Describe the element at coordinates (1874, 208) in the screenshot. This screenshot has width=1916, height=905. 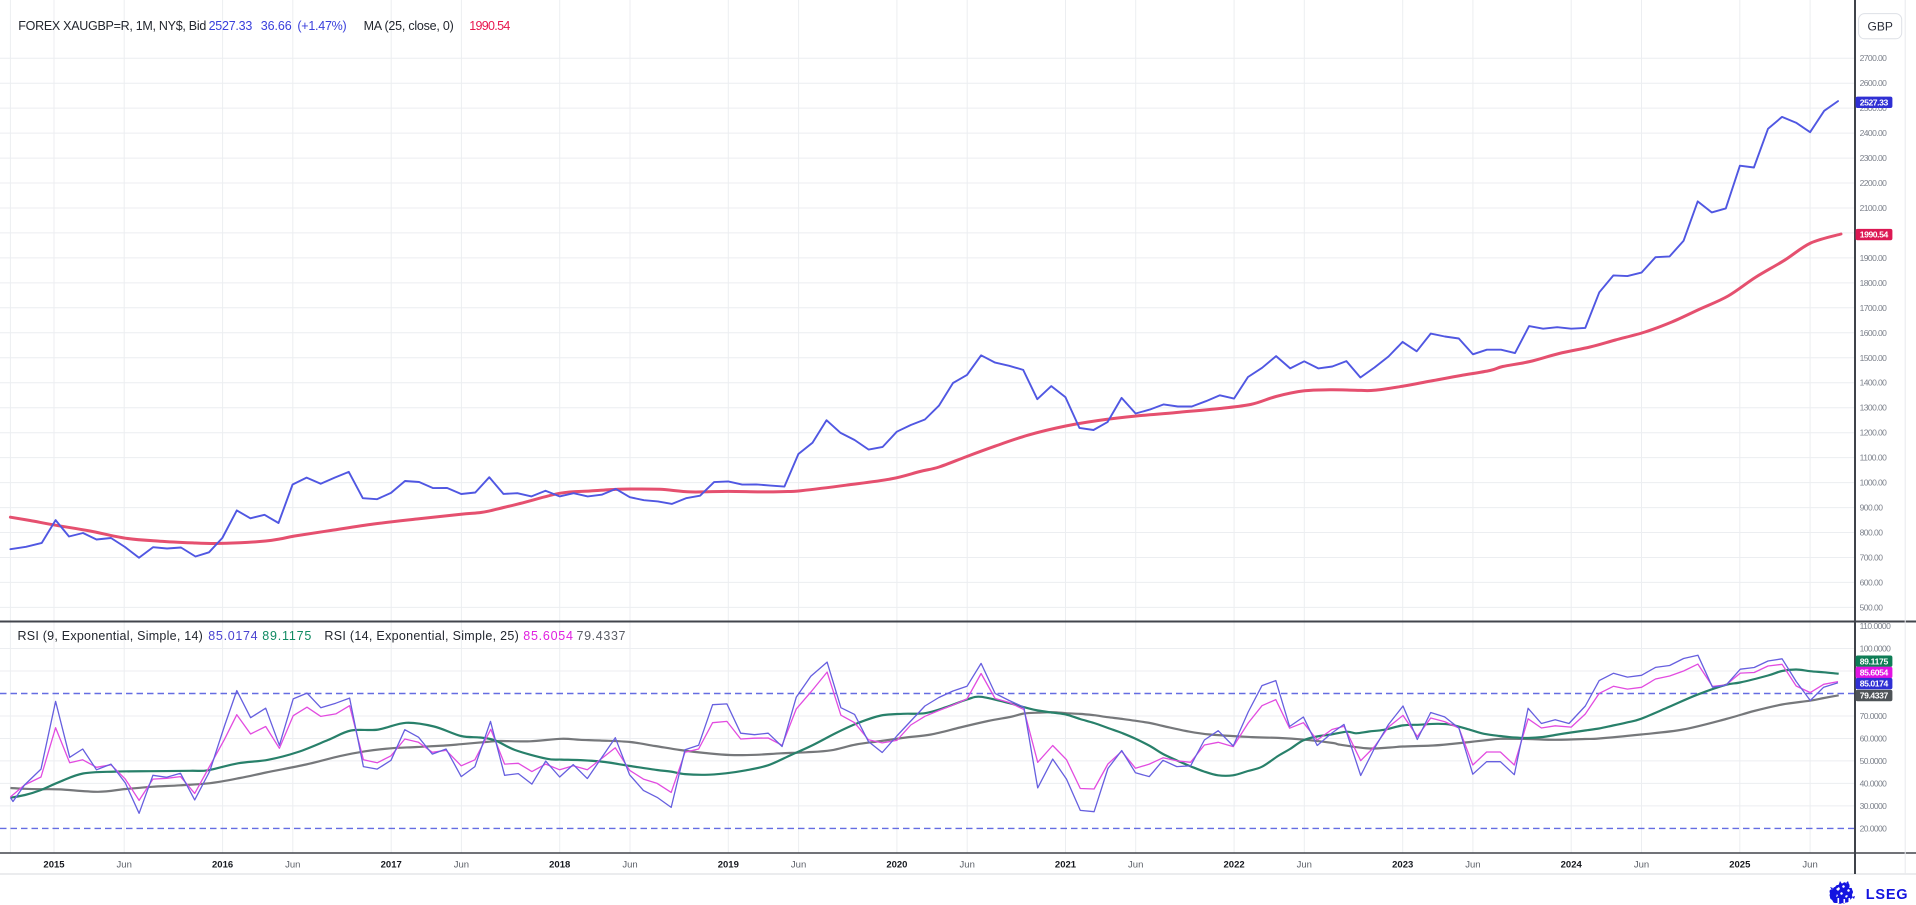
I see `svg-text: 2100.00` at that location.